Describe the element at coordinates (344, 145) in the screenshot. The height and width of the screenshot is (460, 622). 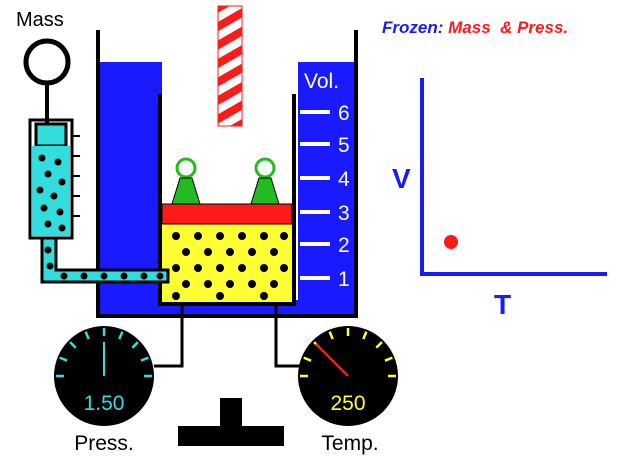
I see `volume-tick-label: 5` at that location.